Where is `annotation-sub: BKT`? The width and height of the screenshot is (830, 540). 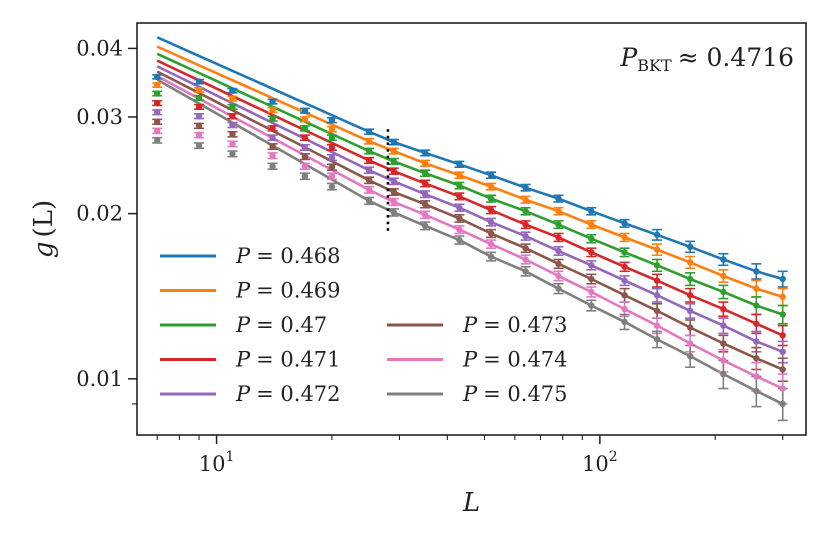
annotation-sub: BKT is located at coordinates (654, 65).